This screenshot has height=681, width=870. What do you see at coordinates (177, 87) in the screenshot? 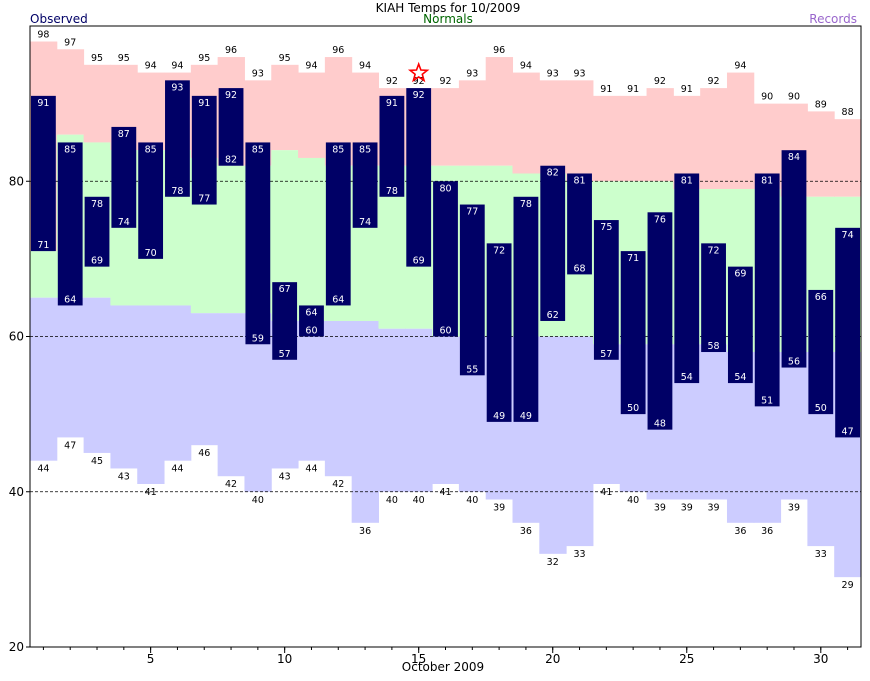
I see `observed-high-label: 93` at bounding box center [177, 87].